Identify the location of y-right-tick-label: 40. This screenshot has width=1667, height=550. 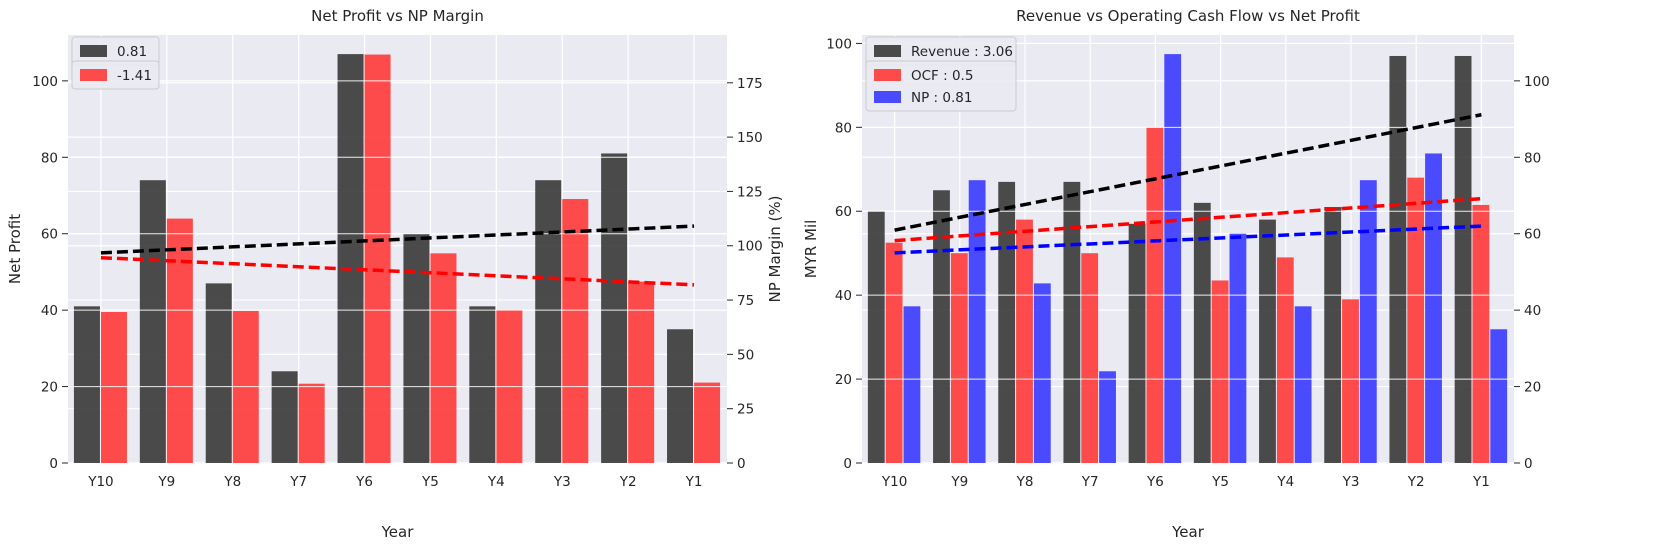
(1532, 311).